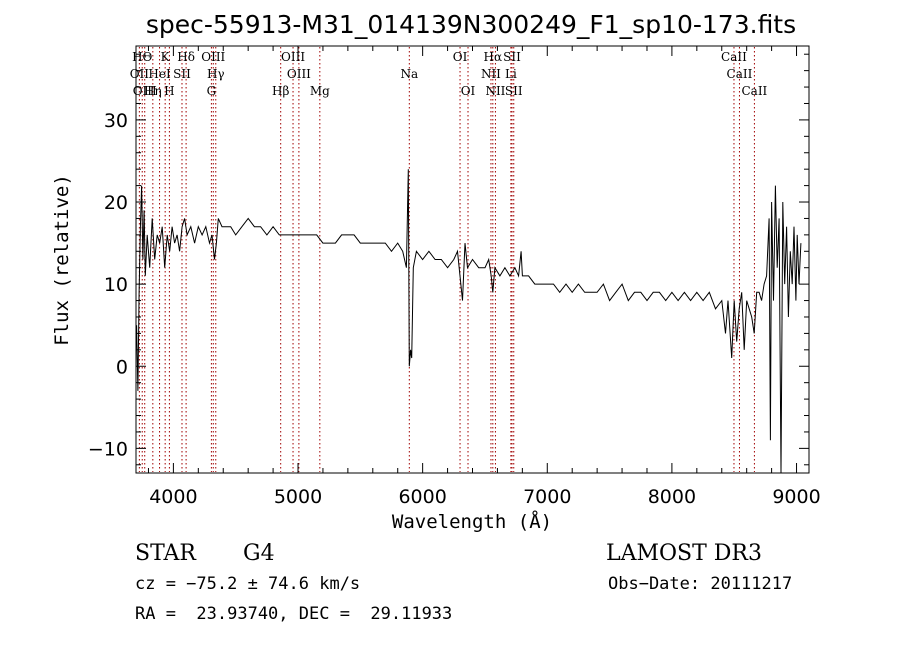  I want to click on marker-label: Li, so click(511, 74).